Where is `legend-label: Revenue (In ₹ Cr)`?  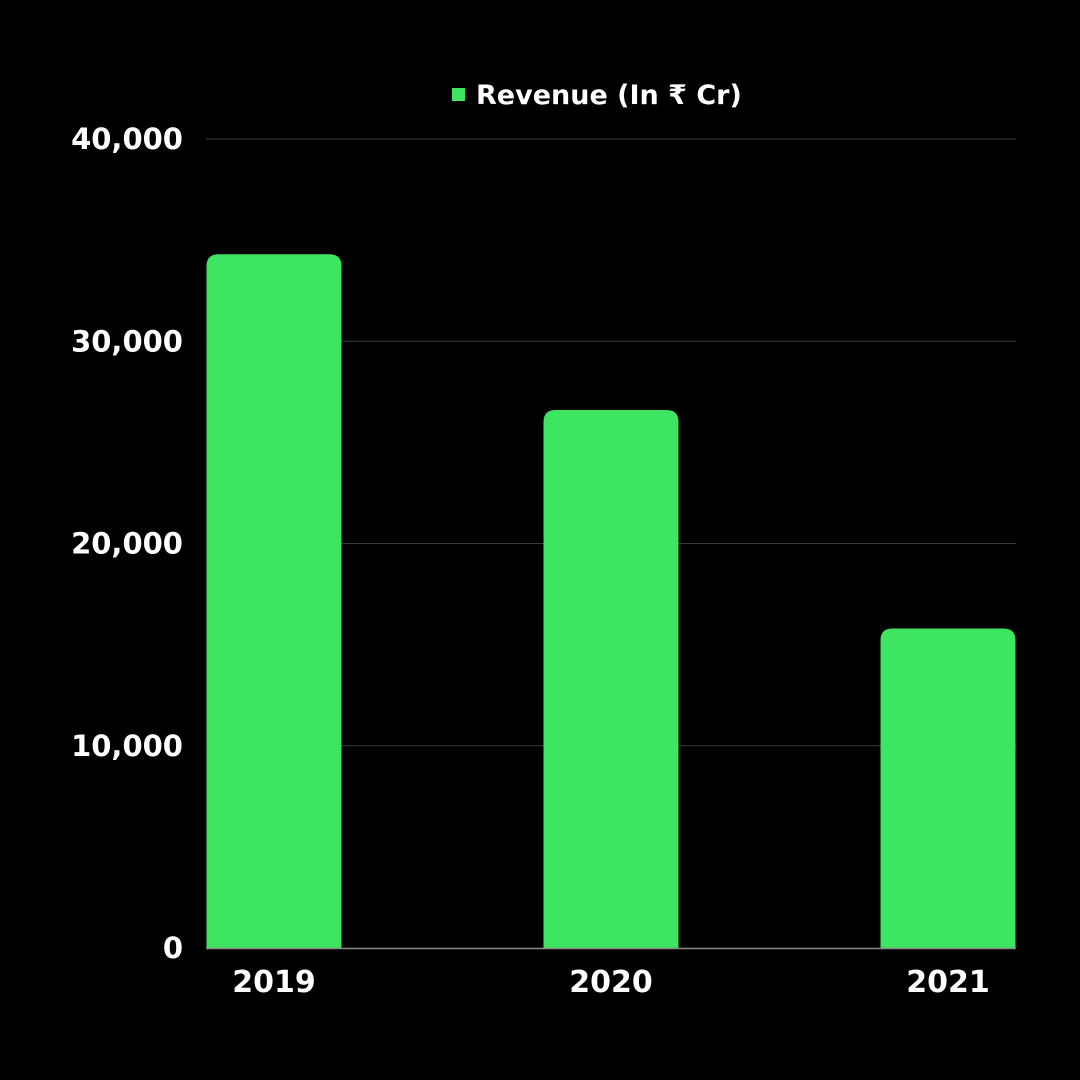 legend-label: Revenue (In ₹ Cr) is located at coordinates (609, 95).